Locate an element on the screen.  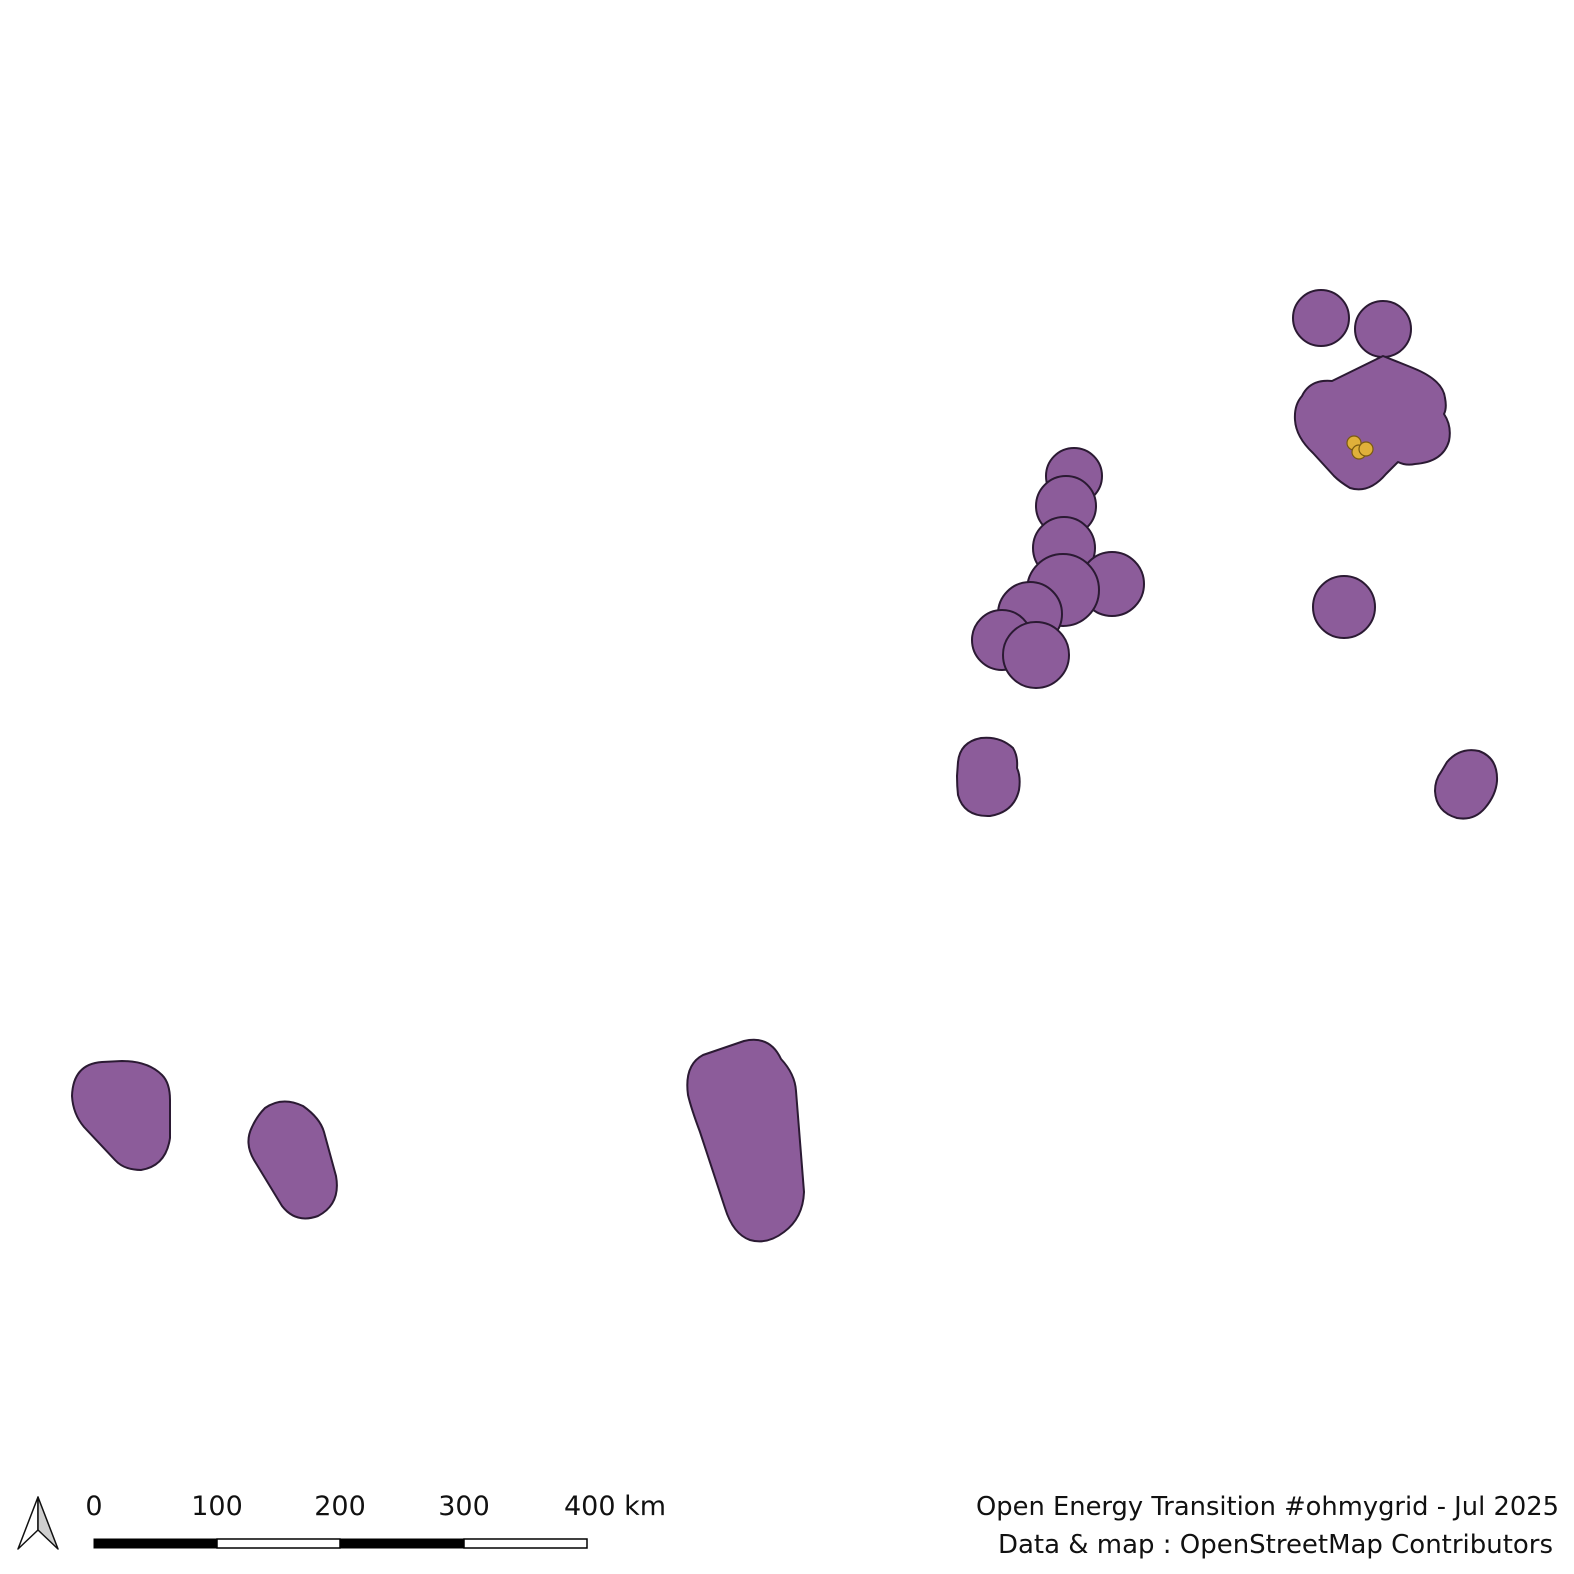
region-center-south is located at coordinates (988, 777).